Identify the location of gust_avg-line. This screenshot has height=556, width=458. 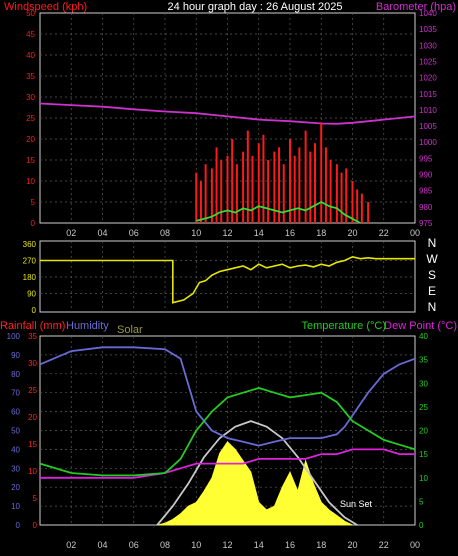
(278, 212).